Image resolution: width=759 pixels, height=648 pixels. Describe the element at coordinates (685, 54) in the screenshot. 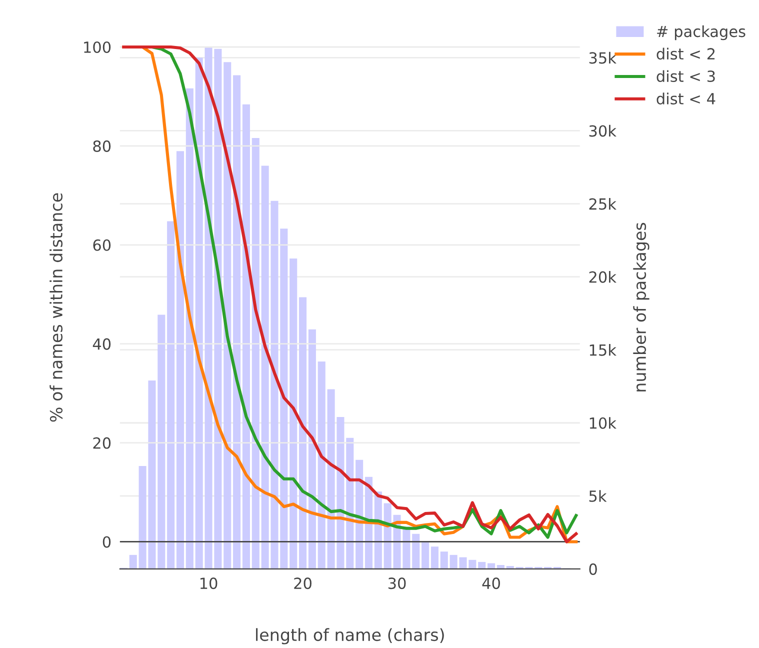

I see `legend-label: dist < 2` at that location.